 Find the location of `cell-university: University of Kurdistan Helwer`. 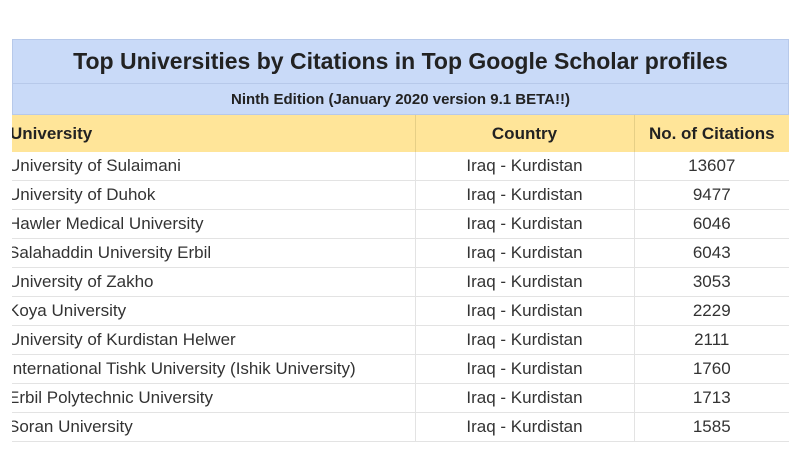

cell-university: University of Kurdistan Helwer is located at coordinates (214, 340).